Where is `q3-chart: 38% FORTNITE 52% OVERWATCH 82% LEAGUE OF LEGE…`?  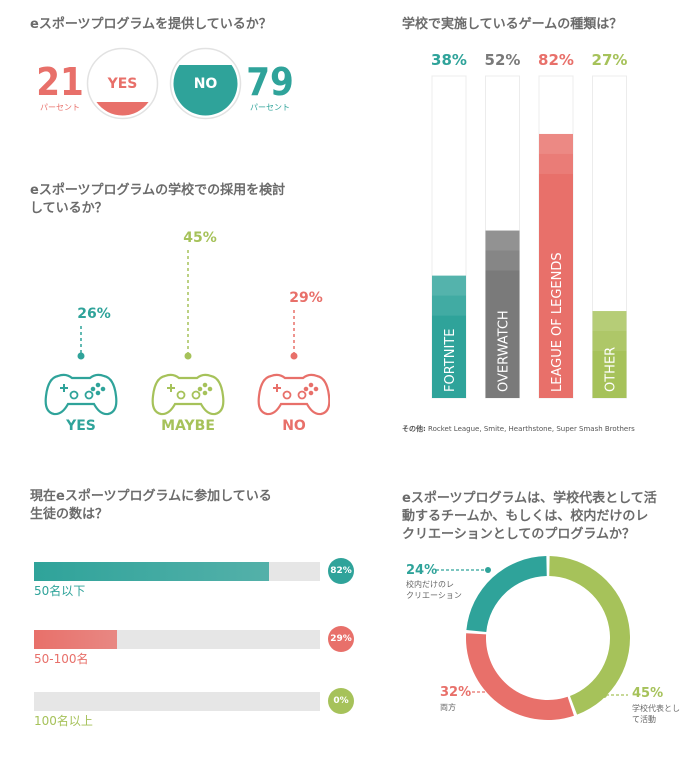
q3-chart: 38% FORTNITE 52% OVERWATCH 82% LEAGUE OF LEGE… is located at coordinates (529, 225).